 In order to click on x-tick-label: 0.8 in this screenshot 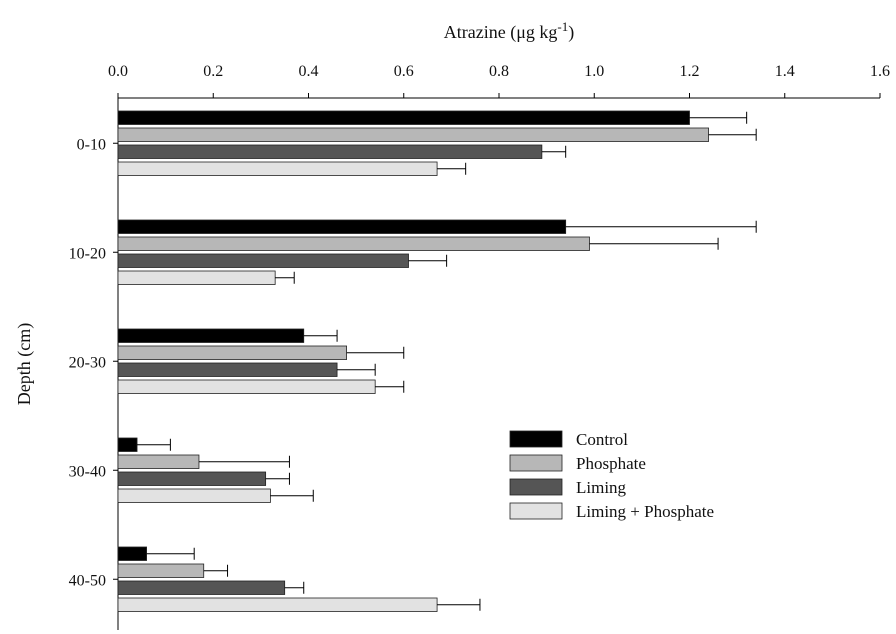, I will do `click(499, 71)`.